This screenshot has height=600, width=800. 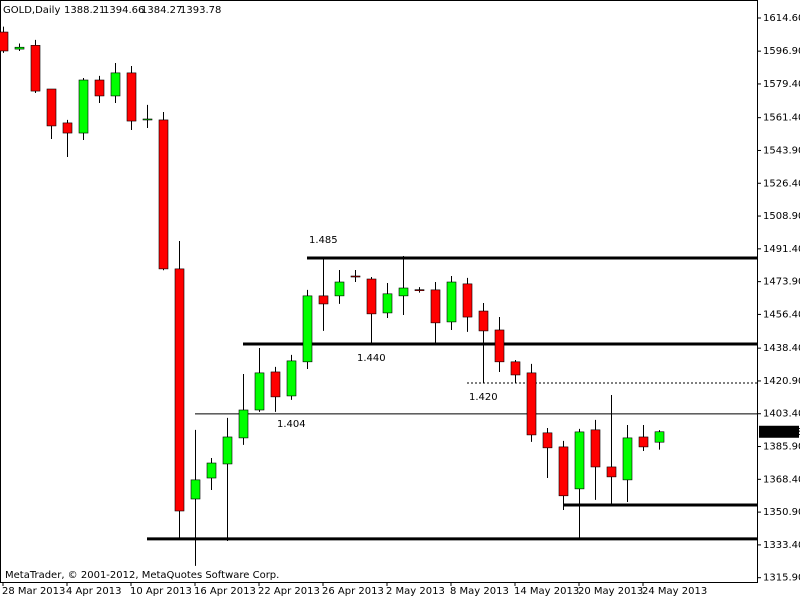 I want to click on y-tick-label: 1350.90, so click(x=781, y=512).